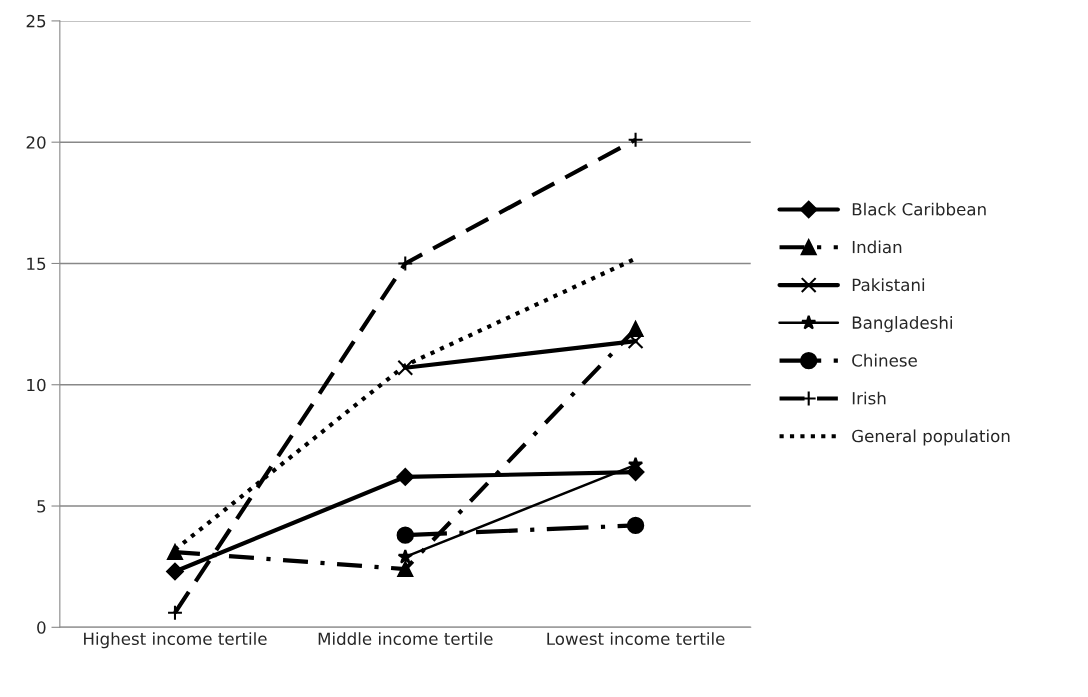 Image resolution: width=1088 pixels, height=697 pixels. What do you see at coordinates (877, 247) in the screenshot?
I see `legend-label: Indian` at bounding box center [877, 247].